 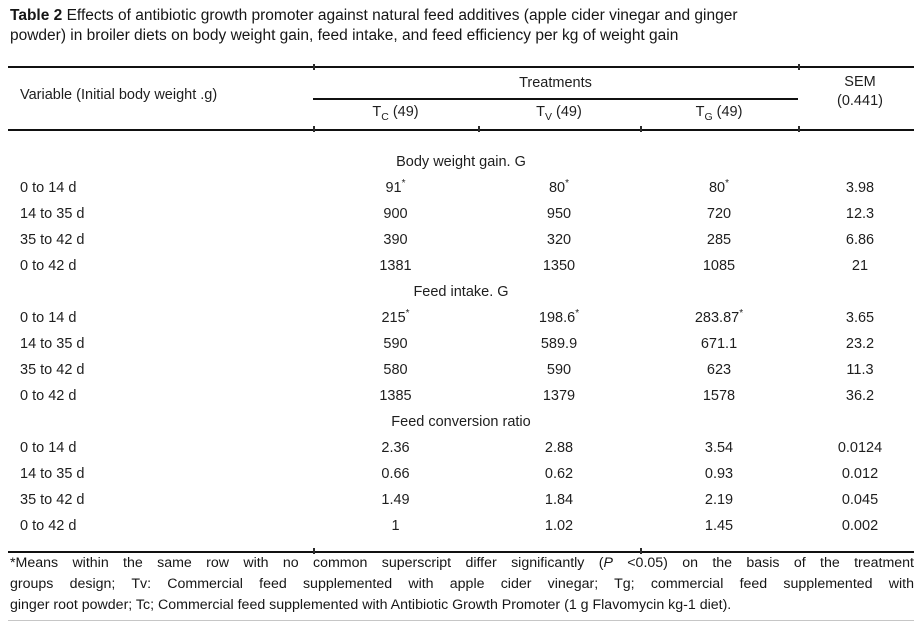 I want to click on cell-tg: 671.1, so click(x=719, y=344).